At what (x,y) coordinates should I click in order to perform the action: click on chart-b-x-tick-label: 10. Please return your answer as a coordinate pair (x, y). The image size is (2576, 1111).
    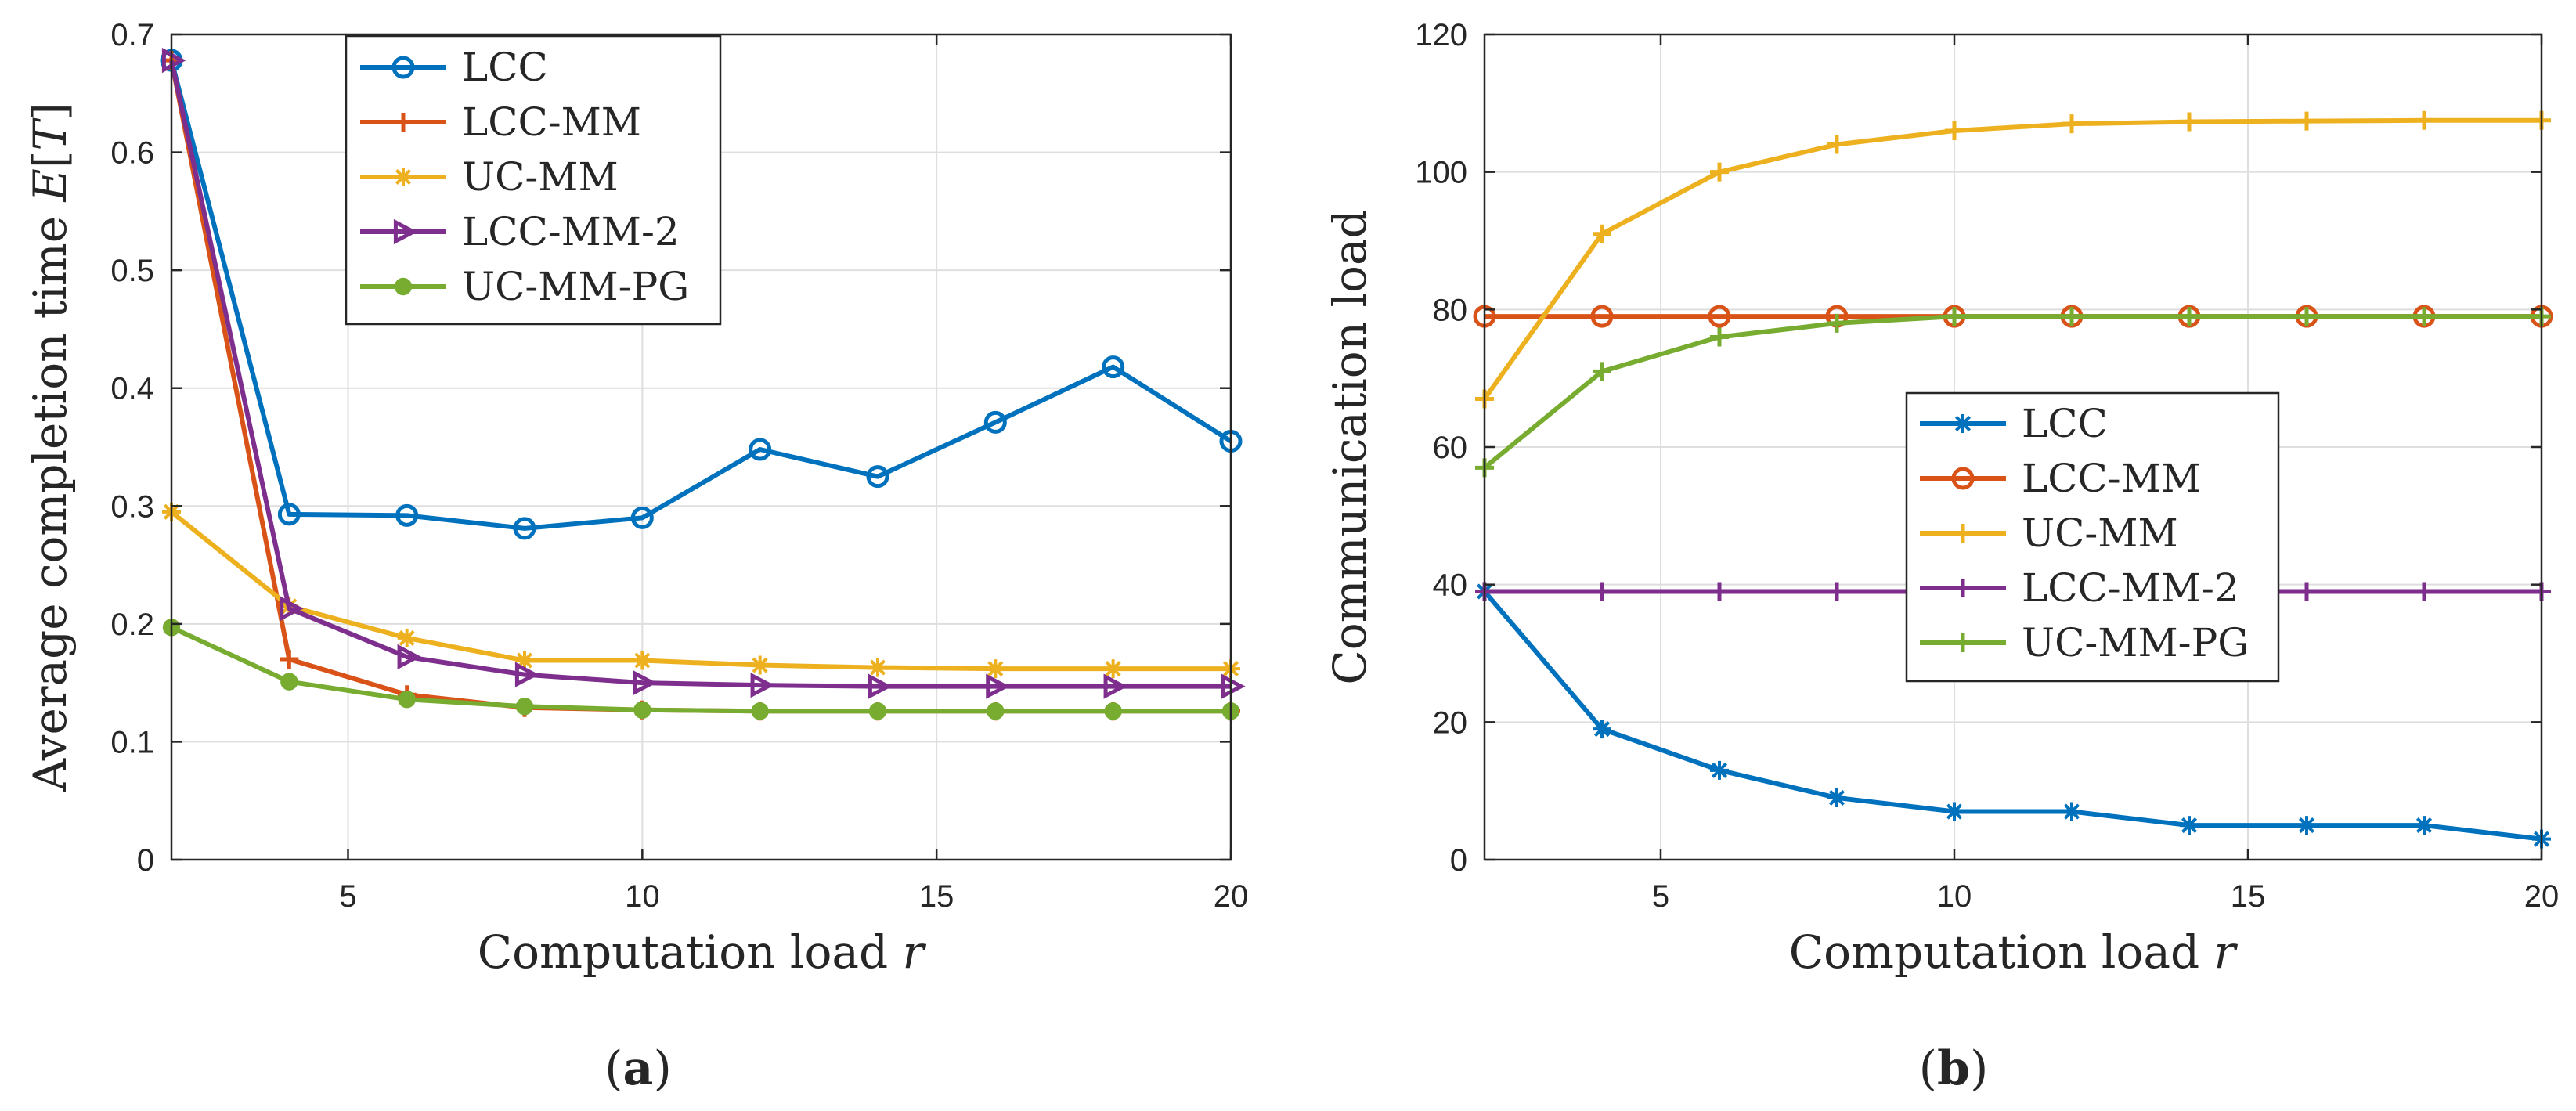
    Looking at the image, I should click on (1955, 896).